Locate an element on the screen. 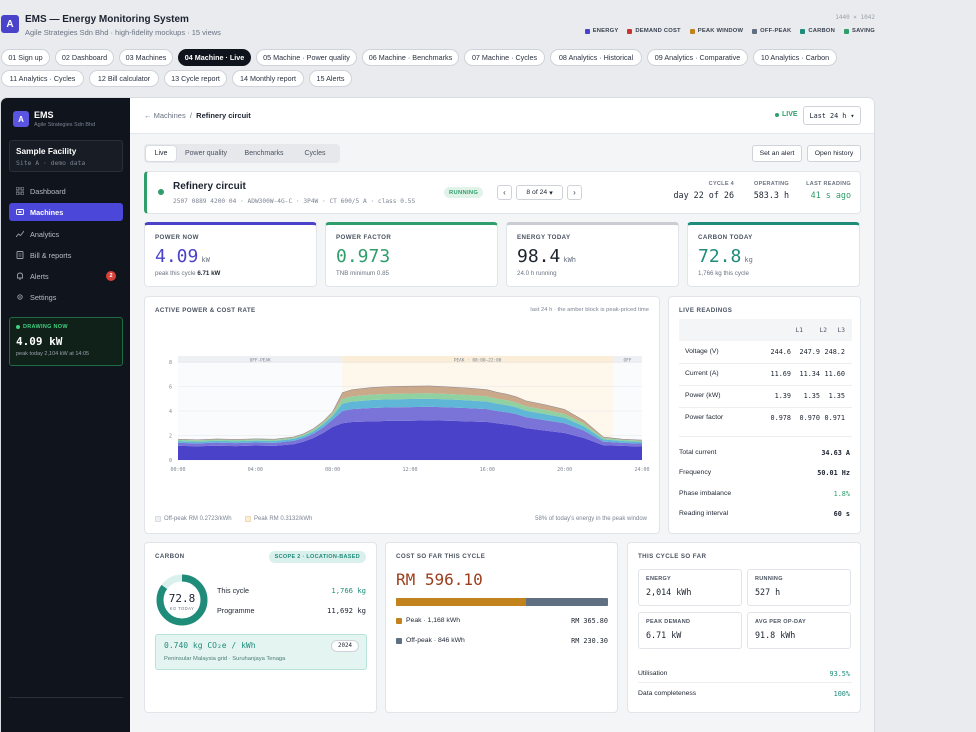  x-tick-label: 20:00 is located at coordinates (564, 470).